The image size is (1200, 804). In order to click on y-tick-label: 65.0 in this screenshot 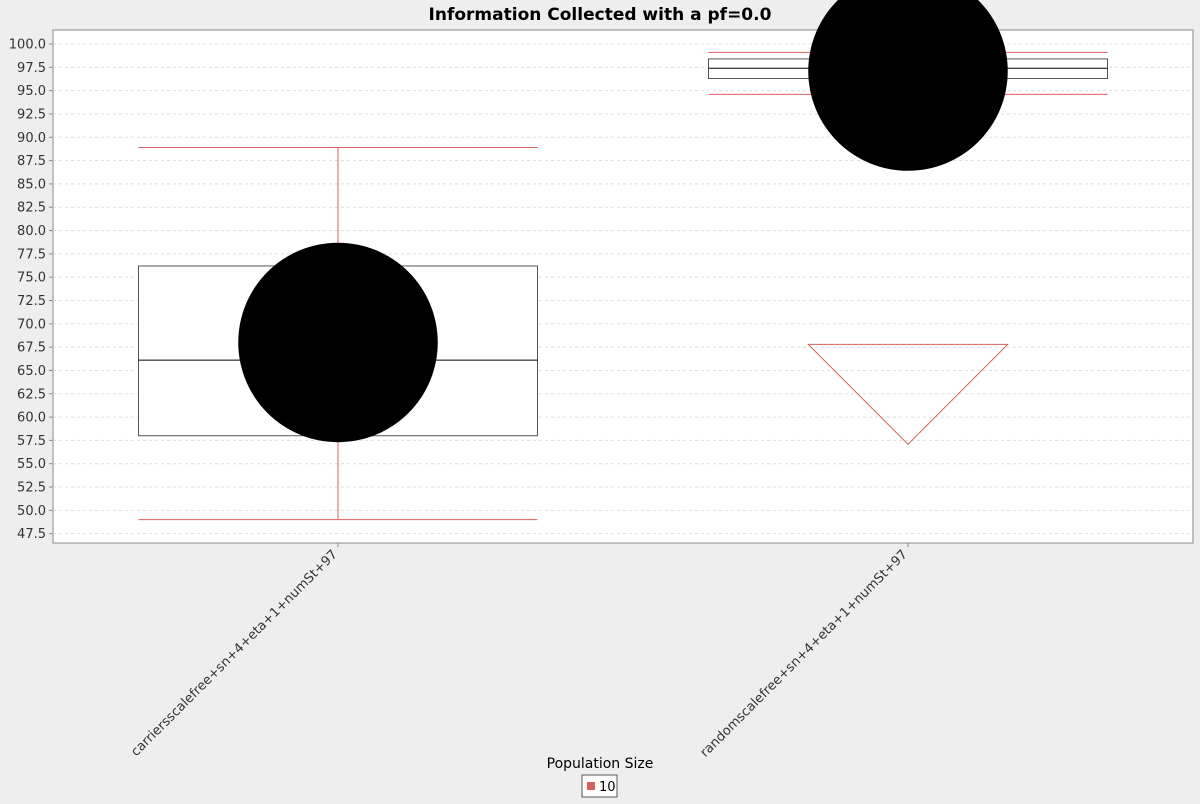, I will do `click(31, 371)`.